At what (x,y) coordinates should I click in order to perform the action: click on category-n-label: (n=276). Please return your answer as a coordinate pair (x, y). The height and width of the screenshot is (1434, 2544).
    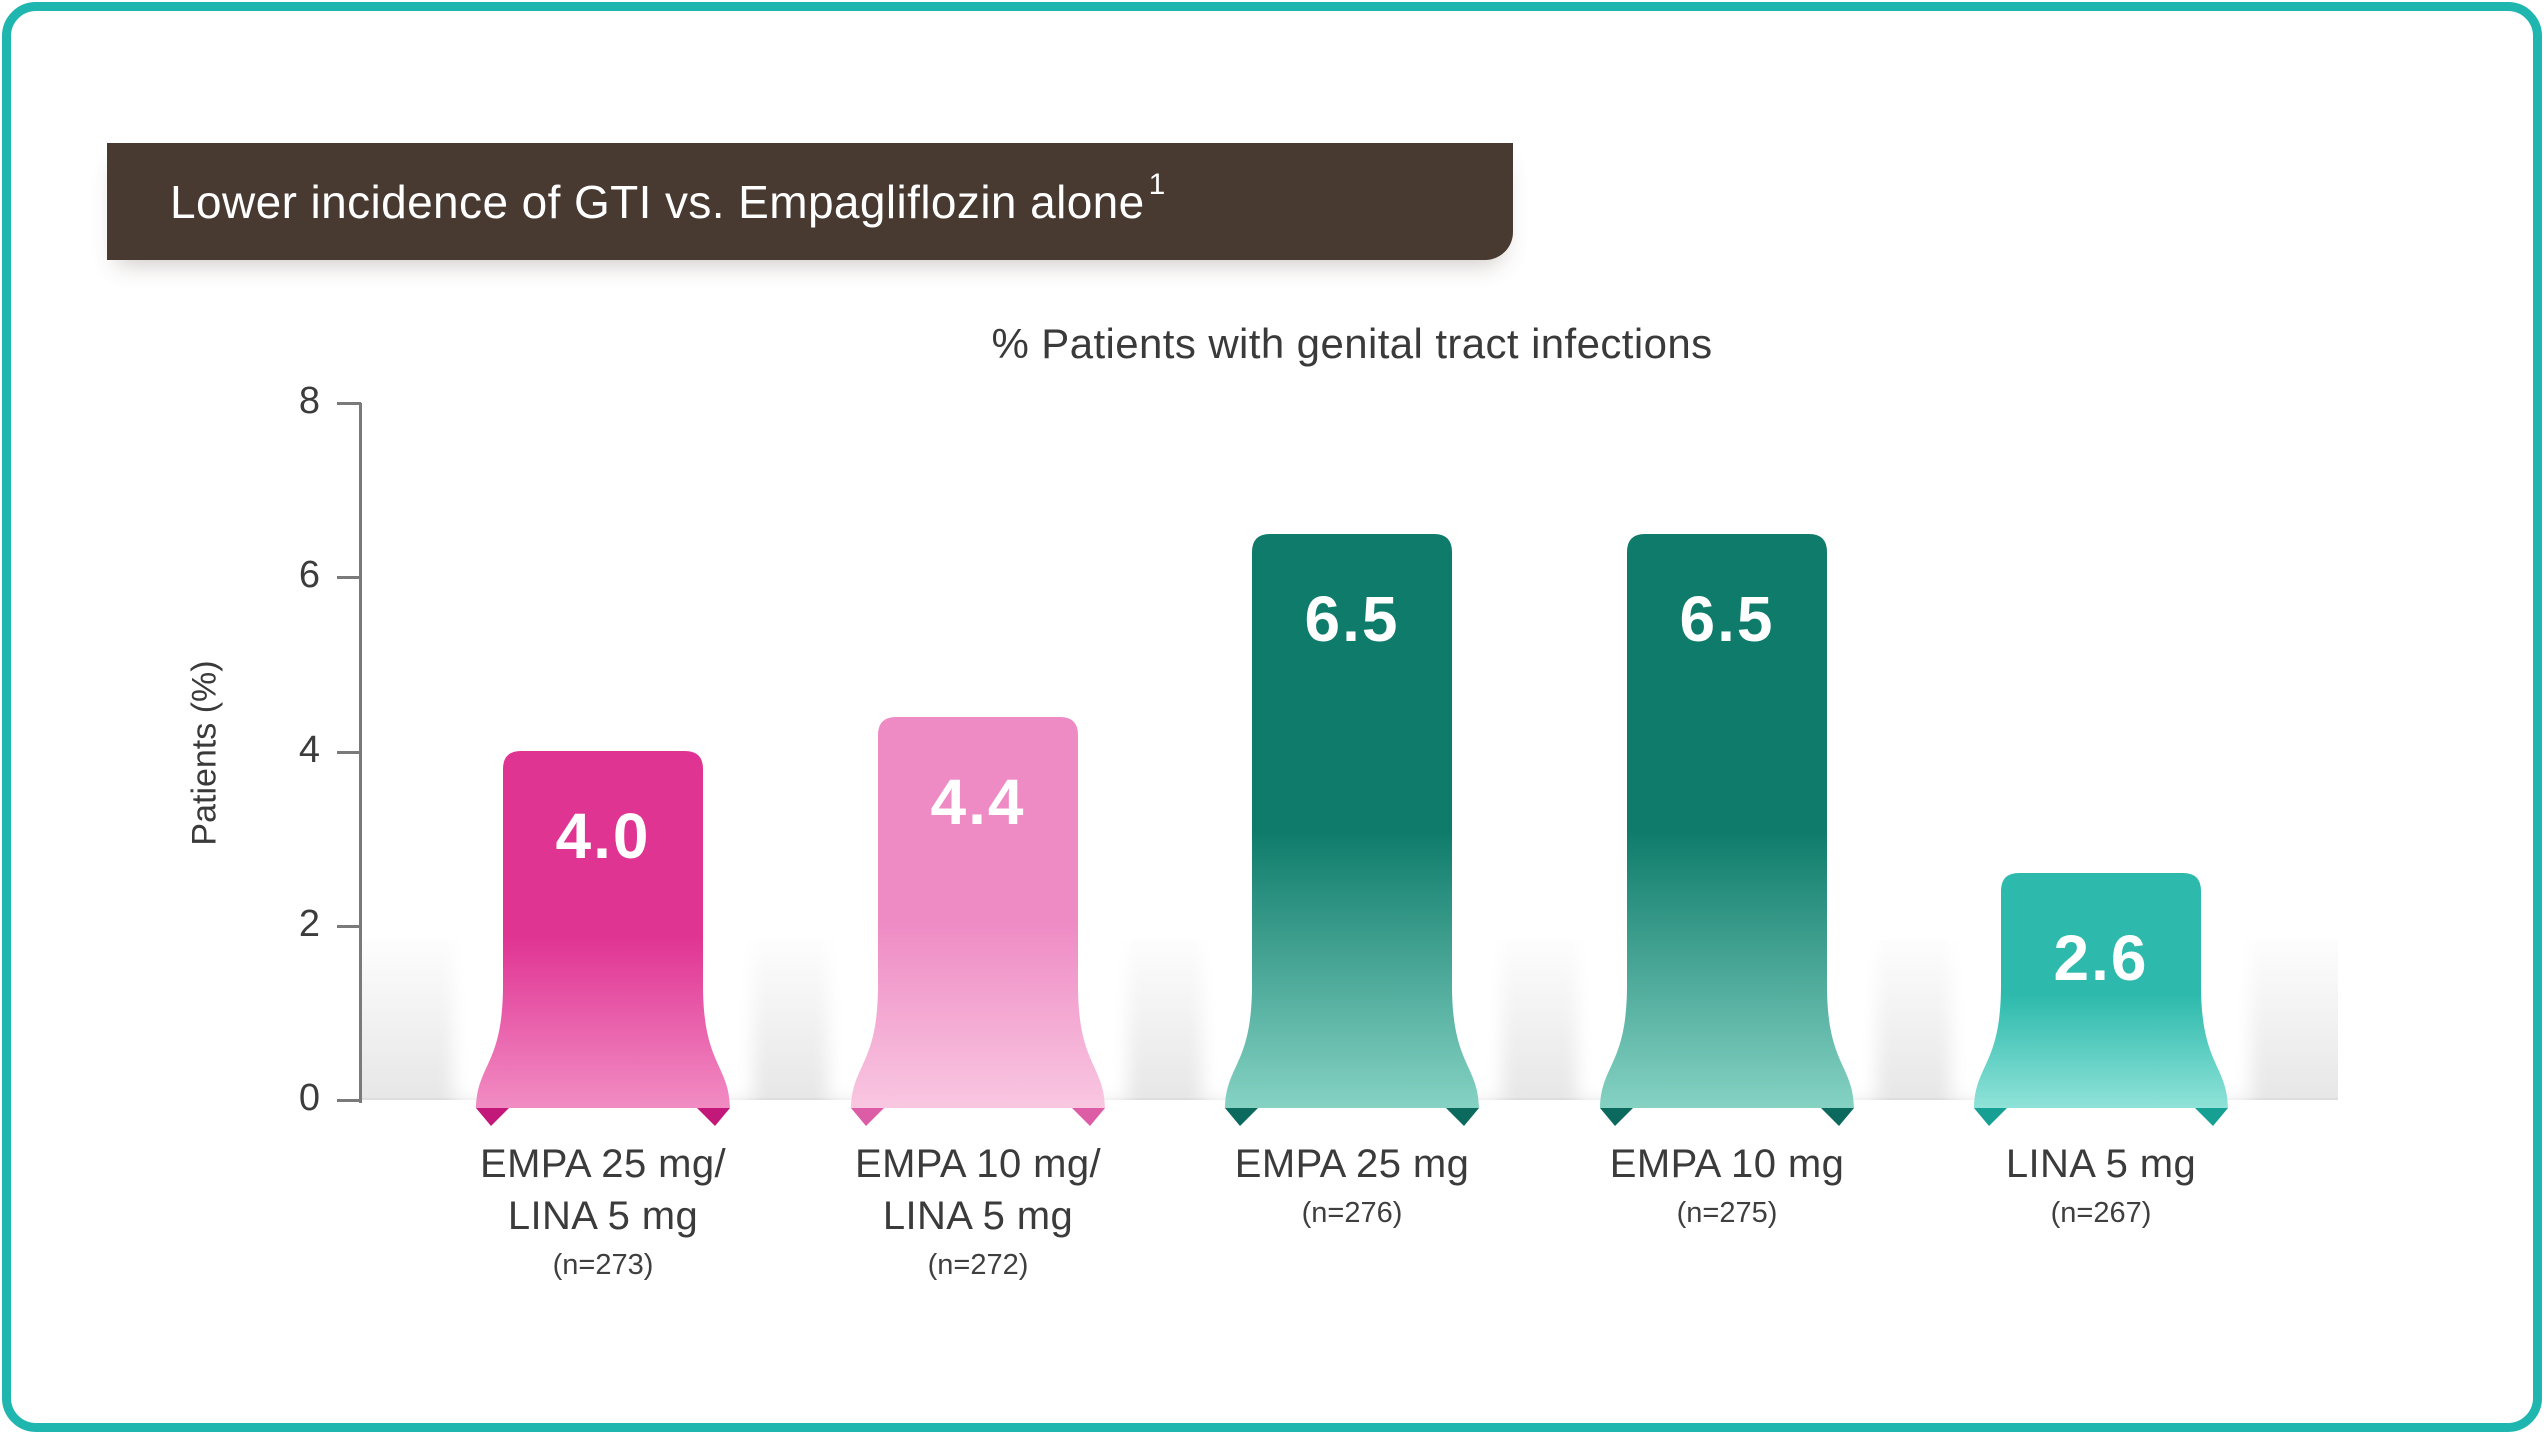
    Looking at the image, I should click on (1352, 1213).